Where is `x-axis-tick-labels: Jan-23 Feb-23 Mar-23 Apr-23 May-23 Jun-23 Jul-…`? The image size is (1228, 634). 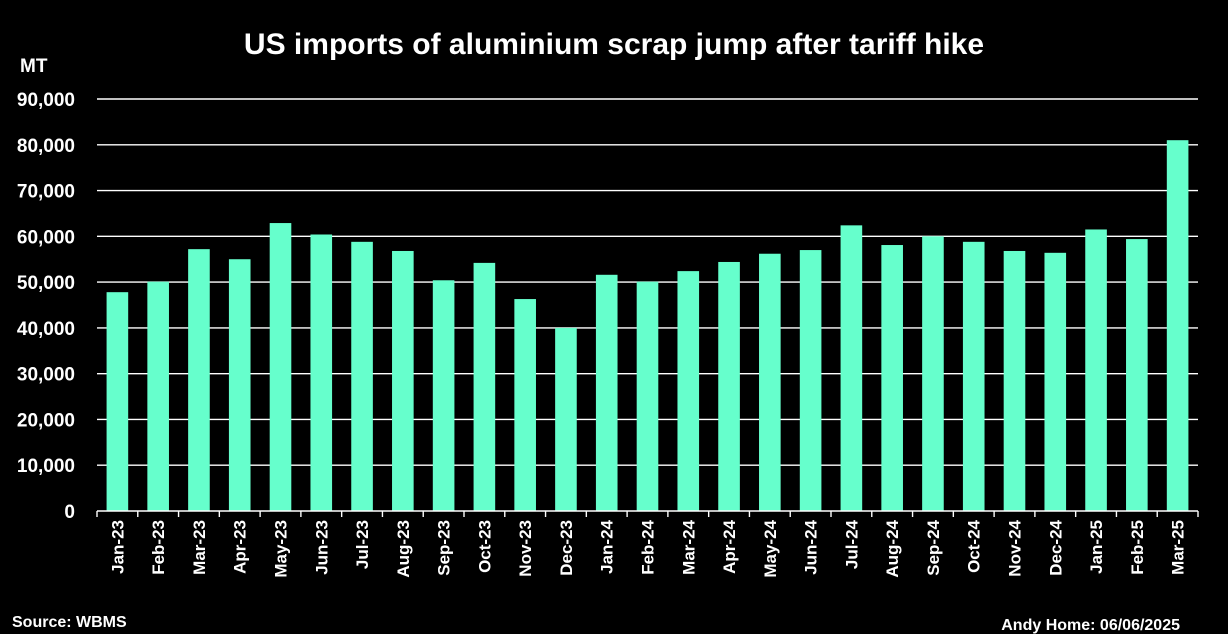
x-axis-tick-labels: Jan-23 Feb-23 Mar-23 Apr-23 May-23 Jun-23 Jul-… is located at coordinates (647, 548).